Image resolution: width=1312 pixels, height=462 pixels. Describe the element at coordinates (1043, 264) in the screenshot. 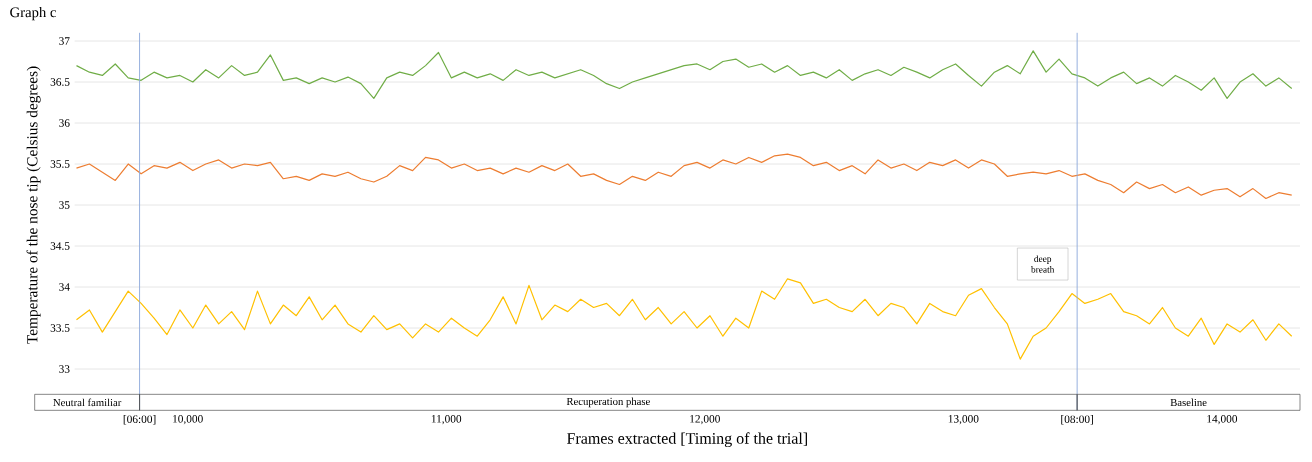

I see `annotation: deep breath` at that location.